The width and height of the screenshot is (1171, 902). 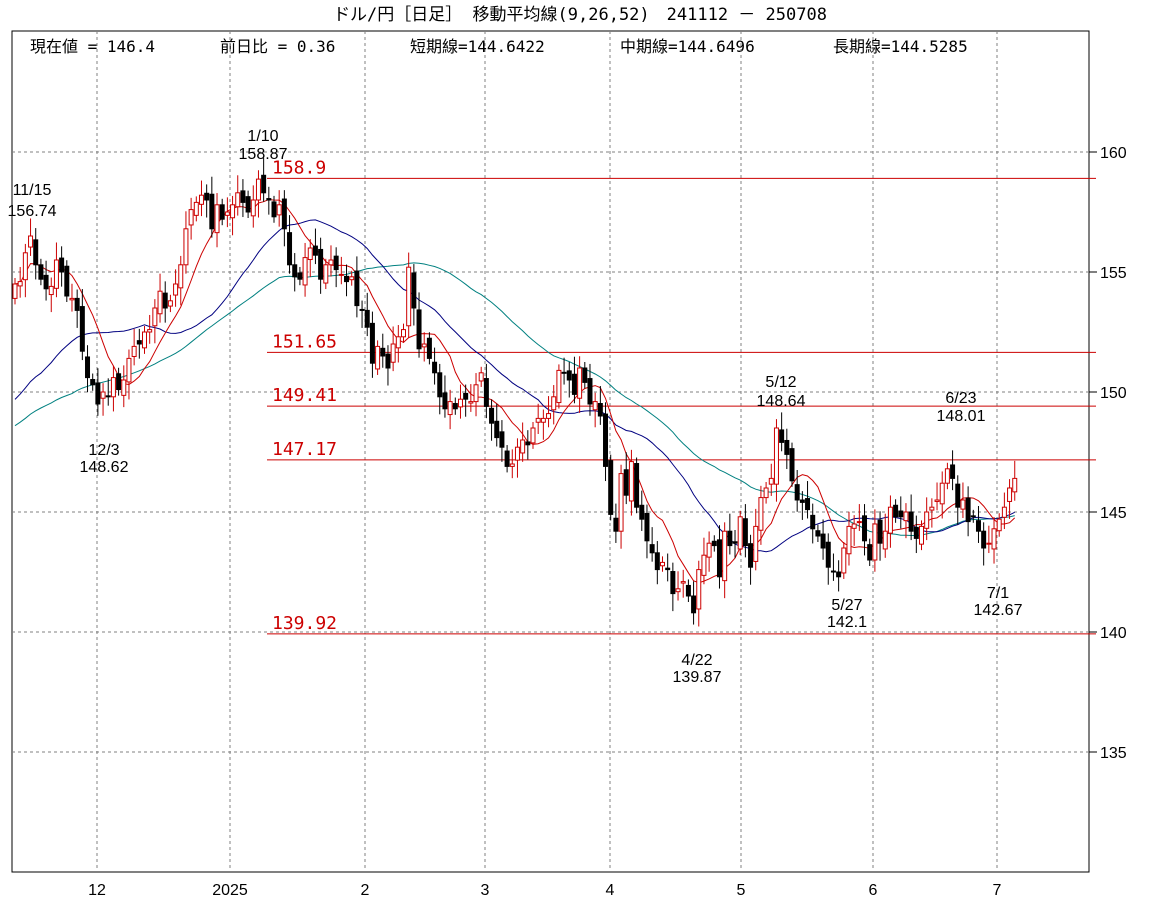 What do you see at coordinates (1113, 513) in the screenshot?
I see `y-tick-label: 145` at bounding box center [1113, 513].